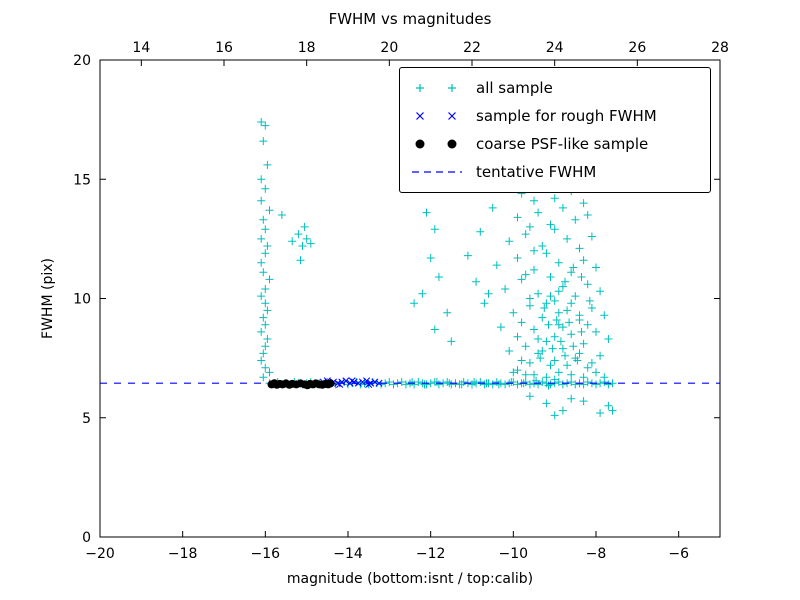  I want to click on legend-item-coarse-psf: coarse PSF-like sample, so click(555, 144).